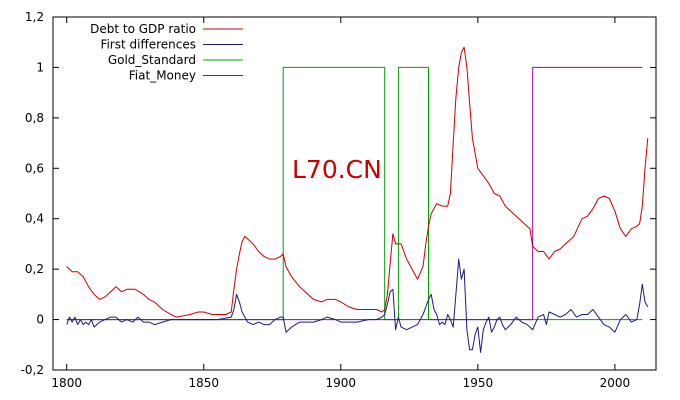 The height and width of the screenshot is (400, 680). Describe the element at coordinates (203, 383) in the screenshot. I see `x-tick-label: 1850` at that location.